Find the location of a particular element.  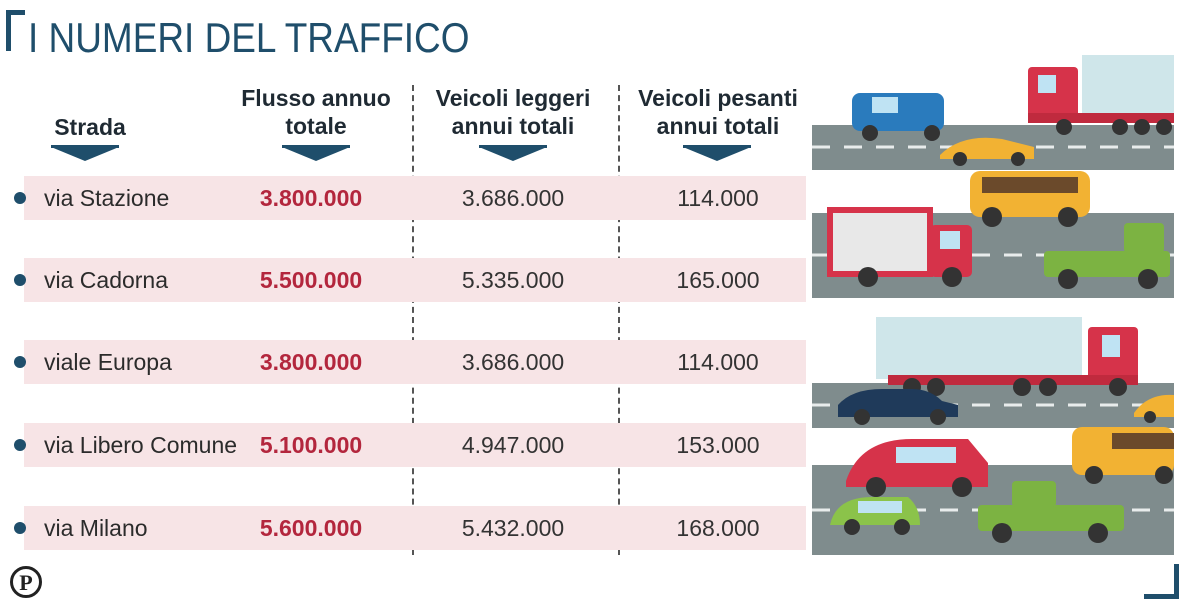

street-name: via Stazione is located at coordinates (107, 198).